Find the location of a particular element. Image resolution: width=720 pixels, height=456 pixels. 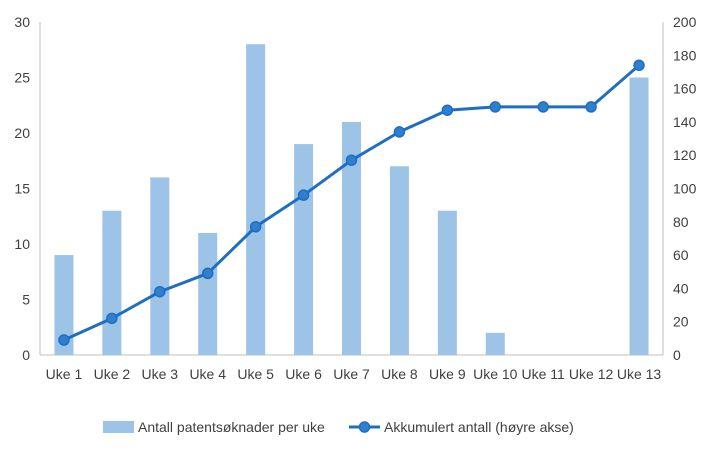

x-tick-label: Uke 1 is located at coordinates (64, 374).